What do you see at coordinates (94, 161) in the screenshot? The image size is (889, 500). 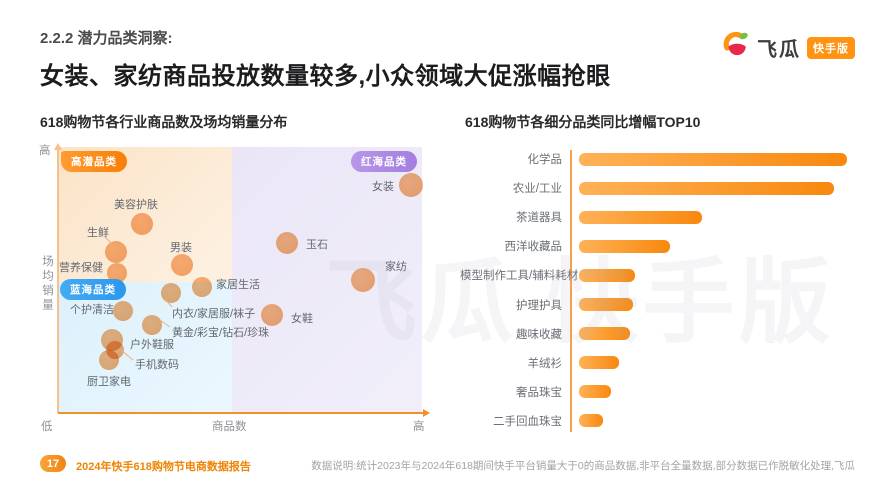 I see `quadrant-badge-high-potential: 高潜品类` at bounding box center [94, 161].